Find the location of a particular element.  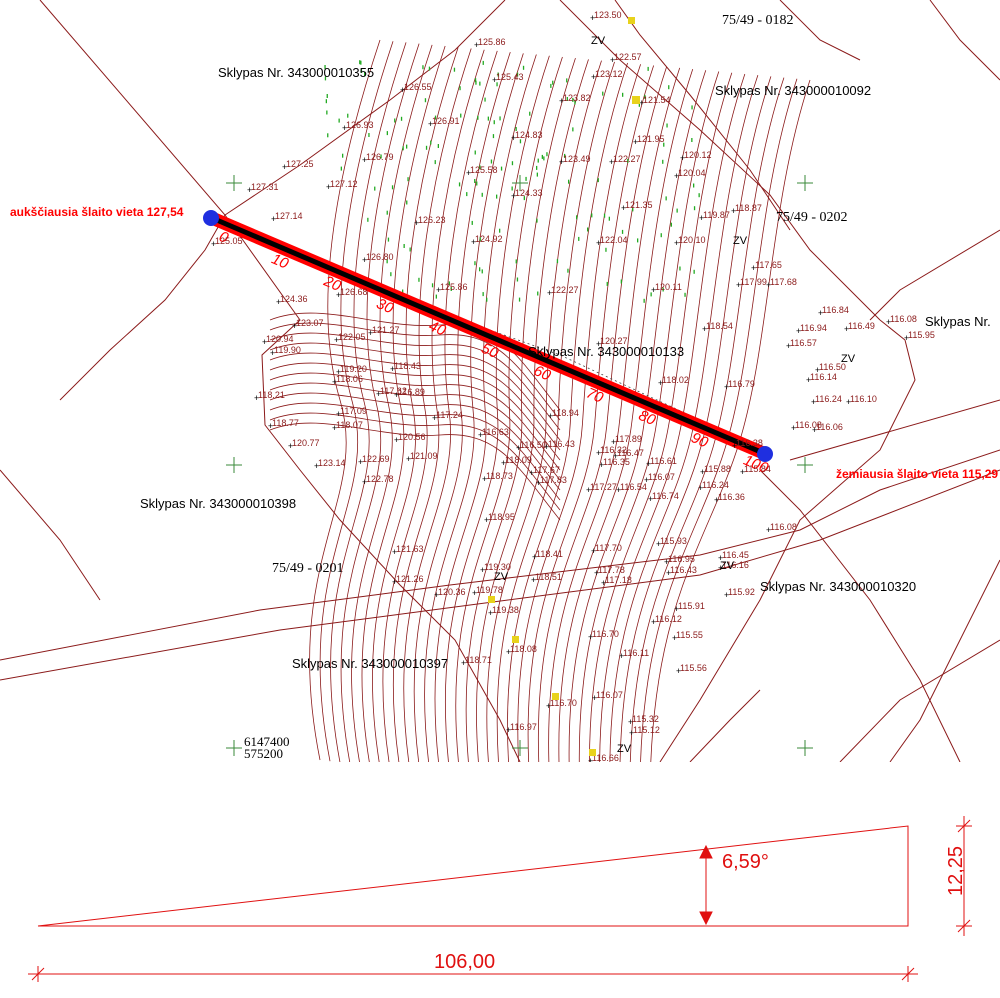

spot-height: +116.66 is located at coordinates (603, 757).